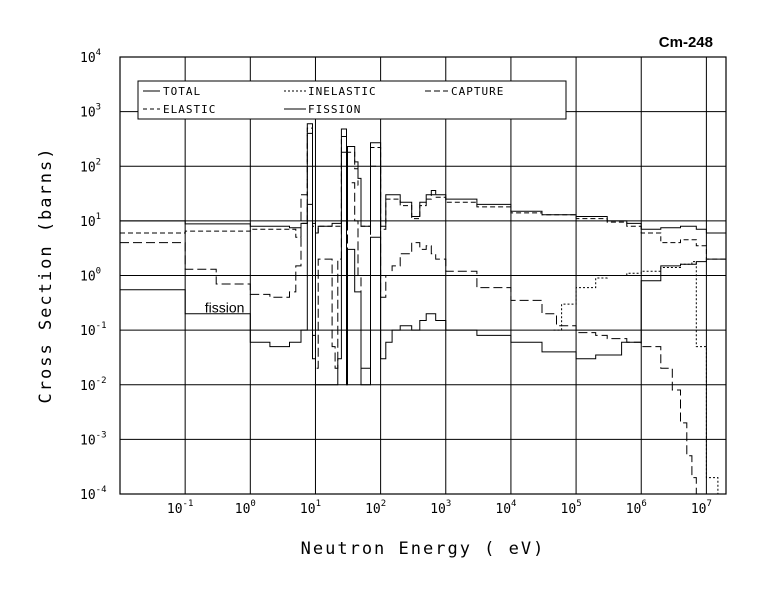  I want to click on x-tick-label: 10³, so click(440, 508).